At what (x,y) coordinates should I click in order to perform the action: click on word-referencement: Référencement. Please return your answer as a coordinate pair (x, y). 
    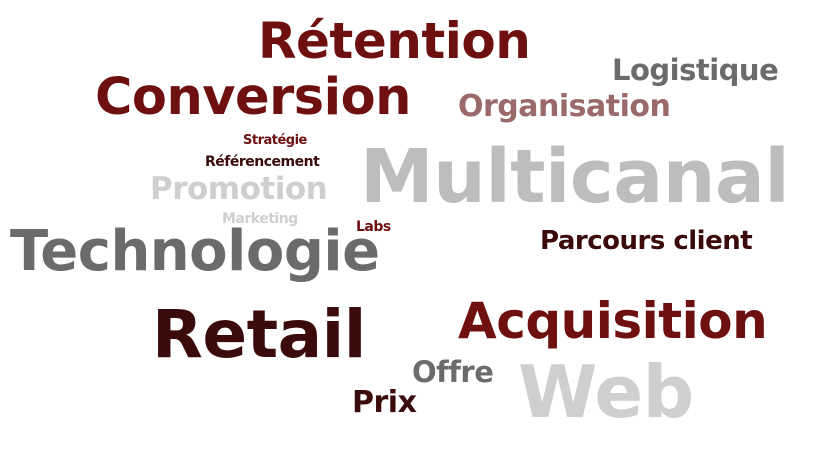
    Looking at the image, I should click on (262, 162).